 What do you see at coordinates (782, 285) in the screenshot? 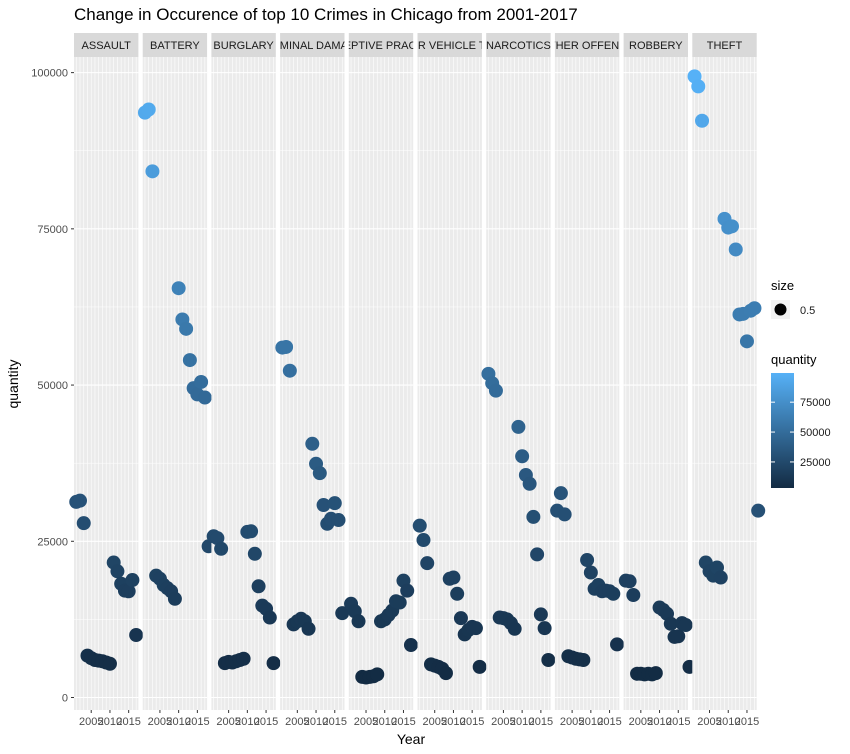
I see `legend-size-title: size` at bounding box center [782, 285].